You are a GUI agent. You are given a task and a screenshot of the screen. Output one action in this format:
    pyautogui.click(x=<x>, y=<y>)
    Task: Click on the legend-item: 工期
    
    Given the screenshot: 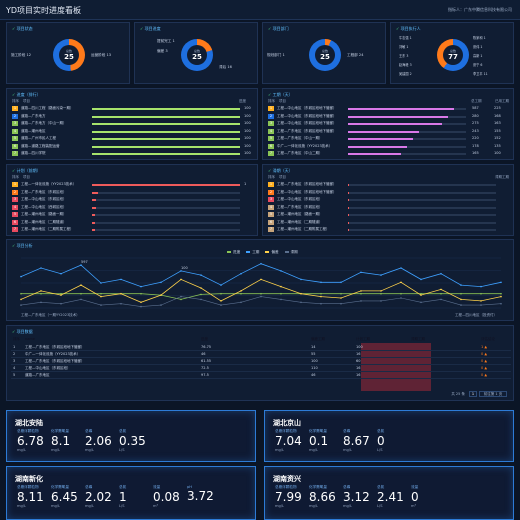 What is the action you would take?
    pyautogui.click(x=252, y=252)
    